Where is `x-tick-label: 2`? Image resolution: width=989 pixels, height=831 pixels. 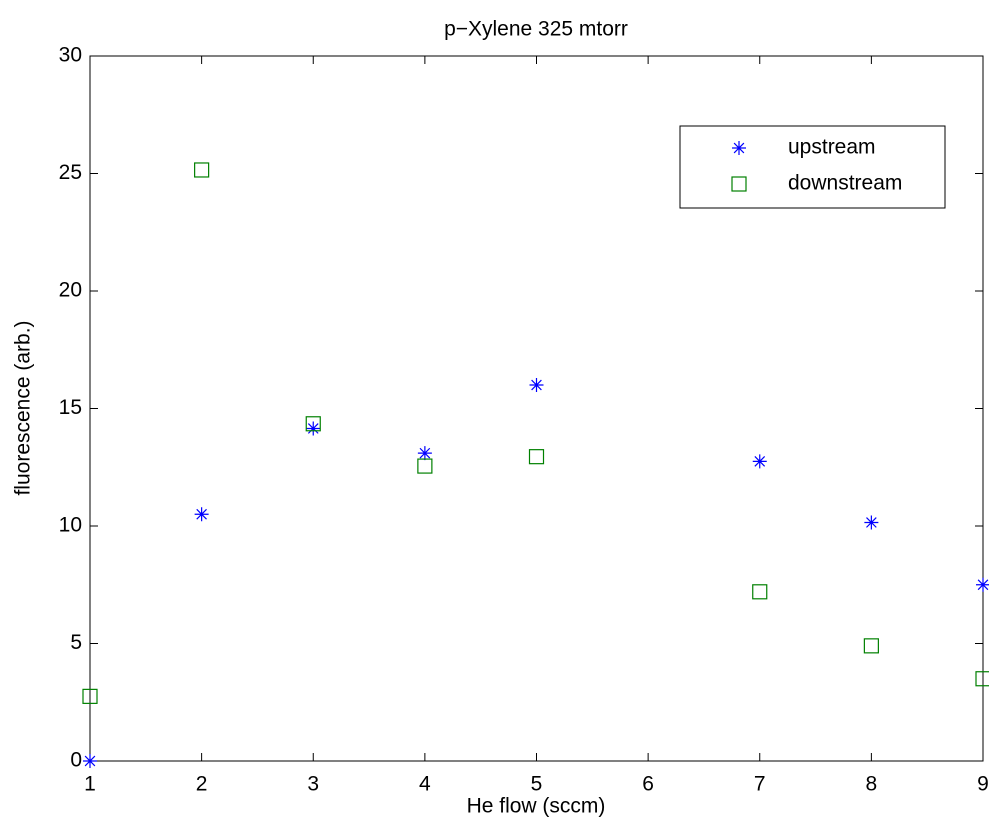
x-tick-label: 2 is located at coordinates (202, 784).